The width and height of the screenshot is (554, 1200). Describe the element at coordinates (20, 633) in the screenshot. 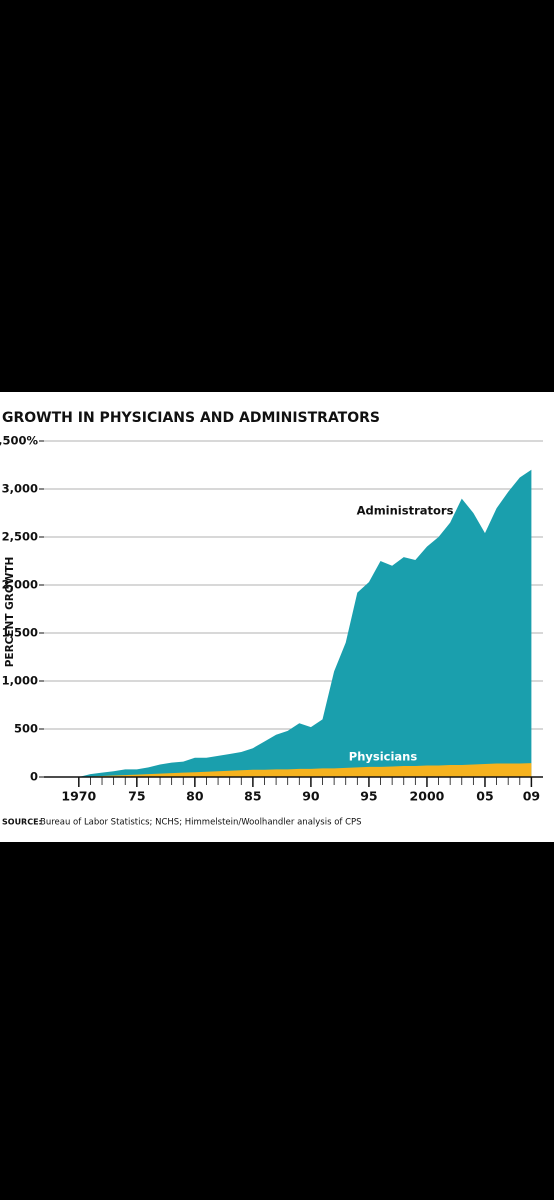

I see `y-tick-label: 1,500` at that location.